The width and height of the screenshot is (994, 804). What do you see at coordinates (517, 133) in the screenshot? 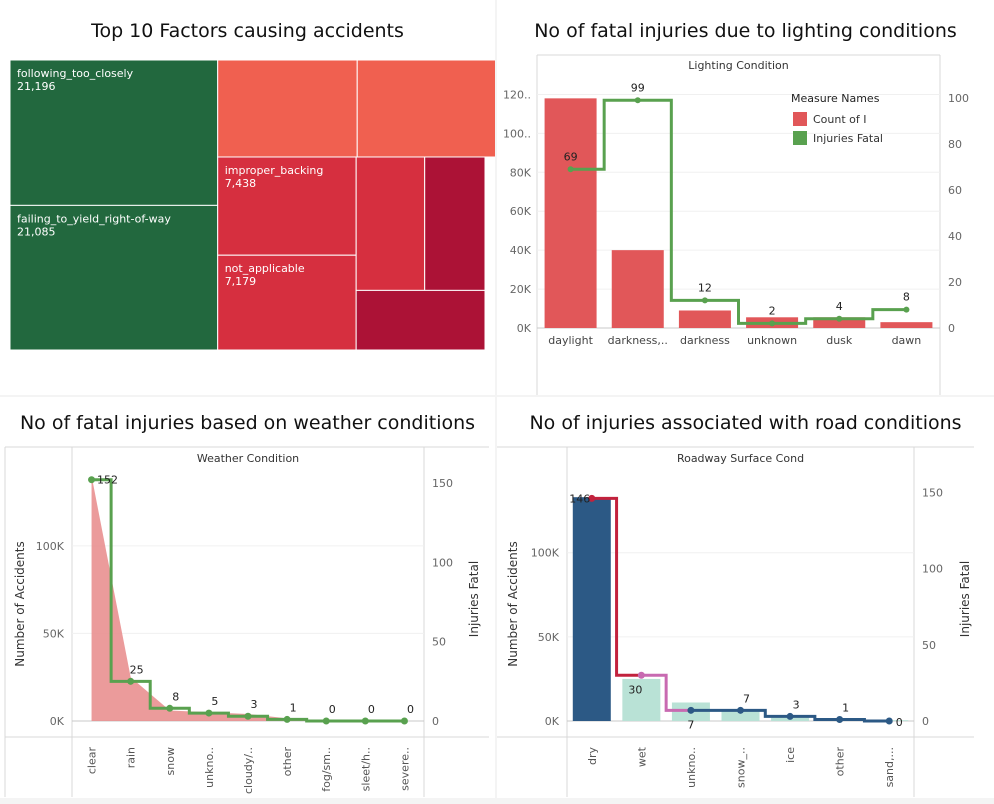
I see `lighting-y-tick: 100..` at bounding box center [517, 133].